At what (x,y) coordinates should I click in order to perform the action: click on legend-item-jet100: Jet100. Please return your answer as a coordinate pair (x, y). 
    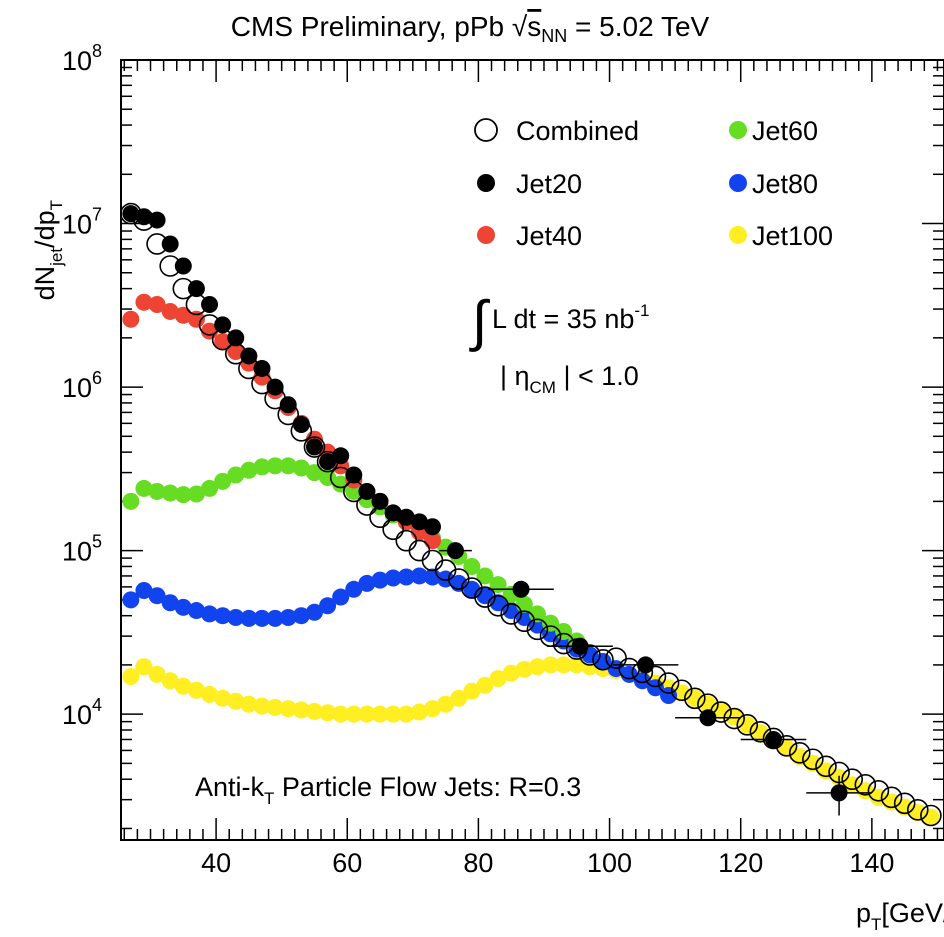
    Looking at the image, I should click on (781, 236).